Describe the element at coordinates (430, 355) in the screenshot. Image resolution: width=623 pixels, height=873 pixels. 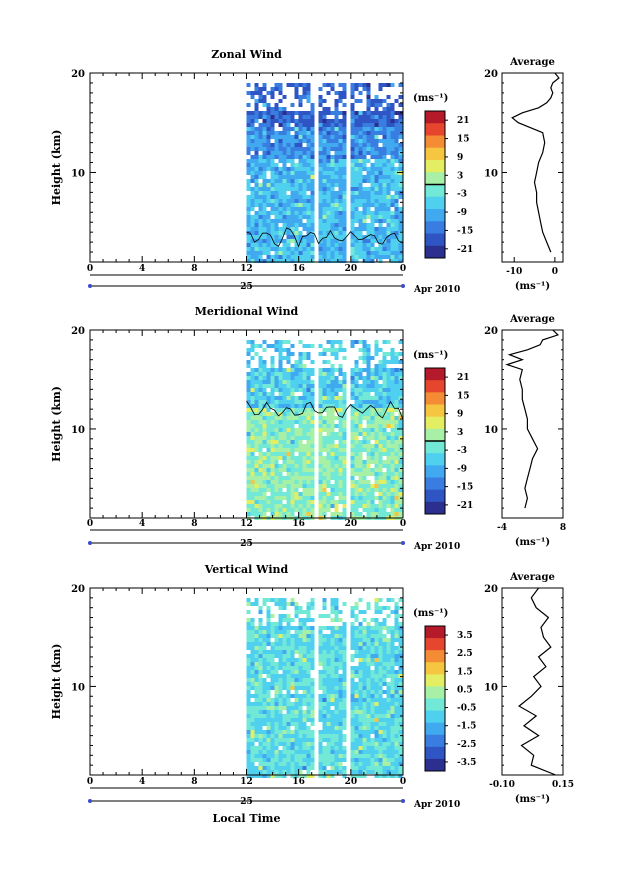
I see `colorbar-units: (ms⁻¹)` at that location.